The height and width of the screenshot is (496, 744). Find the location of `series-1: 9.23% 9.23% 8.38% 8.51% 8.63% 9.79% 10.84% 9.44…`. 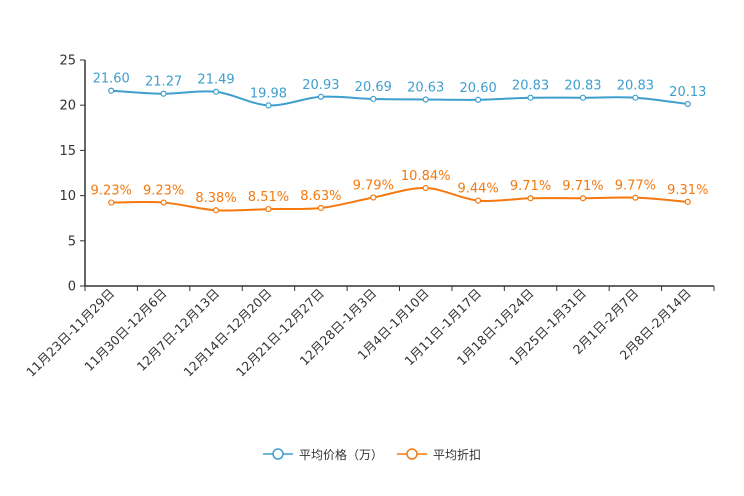

series-1: 9.23% 9.23% 8.38% 8.51% 8.63% 9.79% 10.84% 9.44… is located at coordinates (399, 191).